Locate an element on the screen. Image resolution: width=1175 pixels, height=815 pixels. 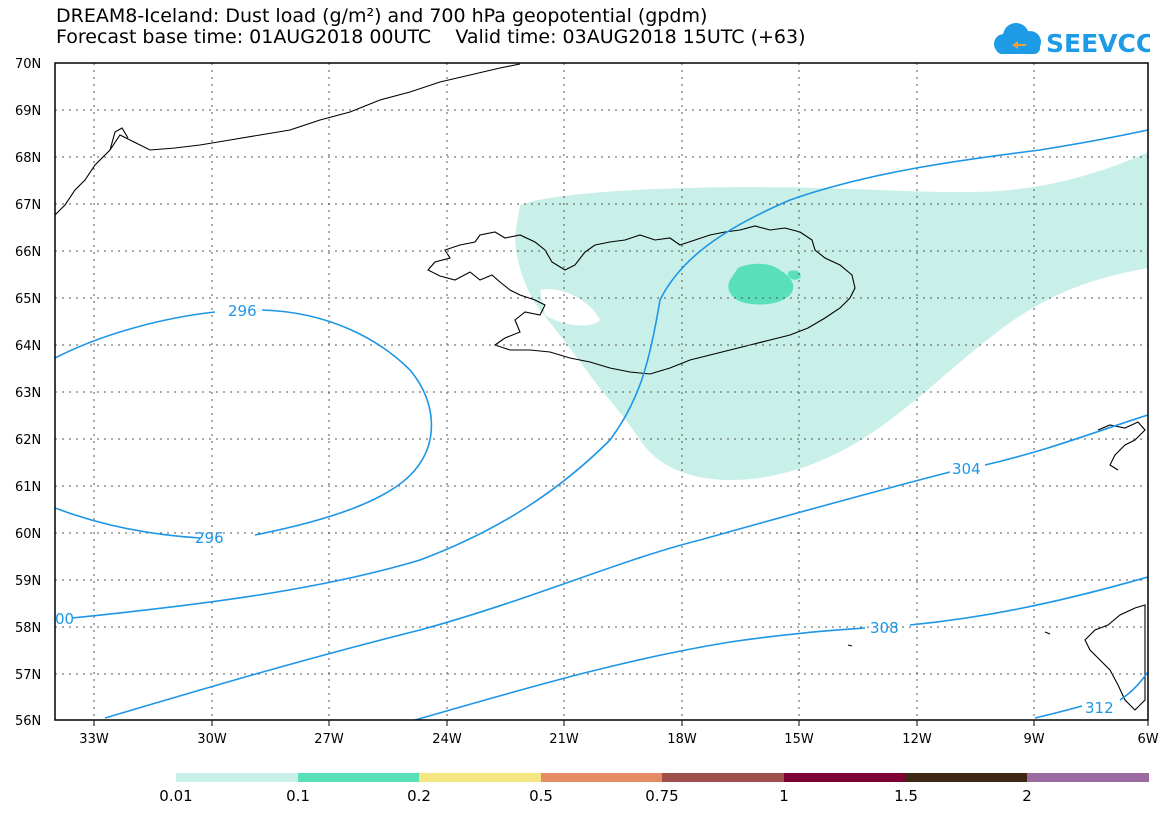
lat-label: 58N is located at coordinates (28, 628).